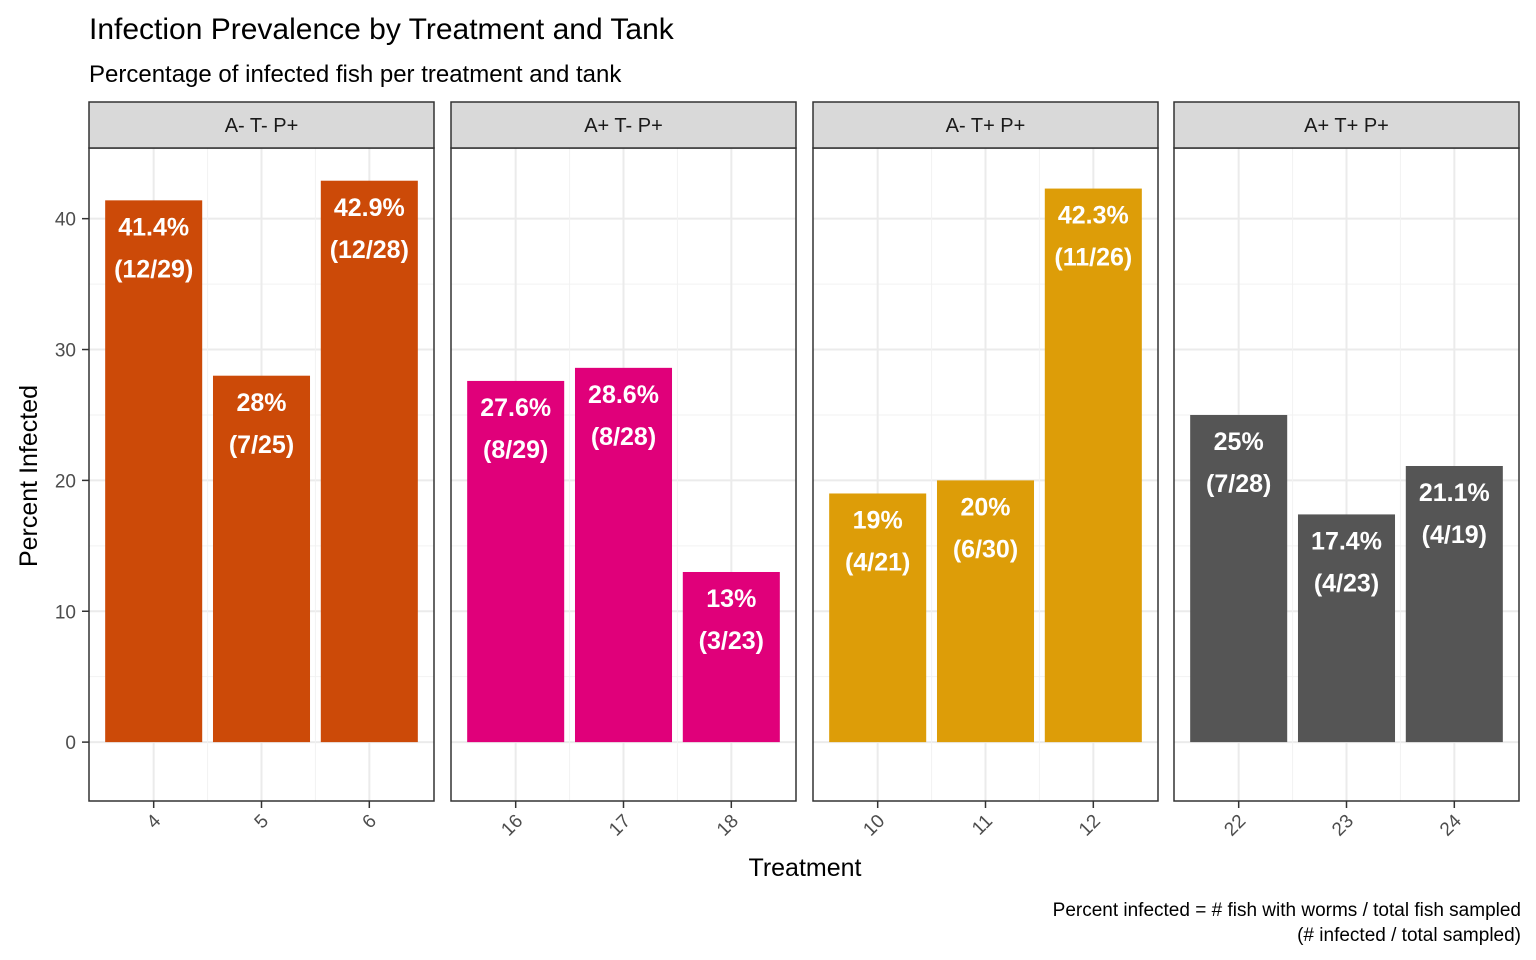 Image resolution: width=1536 pixels, height=960 pixels. What do you see at coordinates (620, 826) in the screenshot?
I see `x-tick-label: 17` at bounding box center [620, 826].